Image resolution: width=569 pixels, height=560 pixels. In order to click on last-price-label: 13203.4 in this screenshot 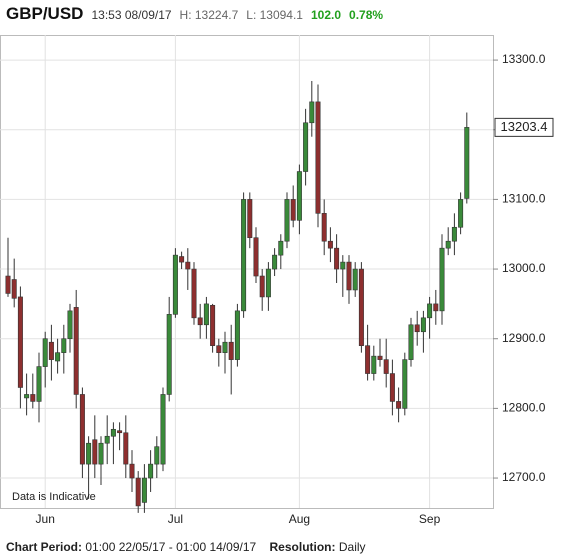, I will do `click(524, 126)`.